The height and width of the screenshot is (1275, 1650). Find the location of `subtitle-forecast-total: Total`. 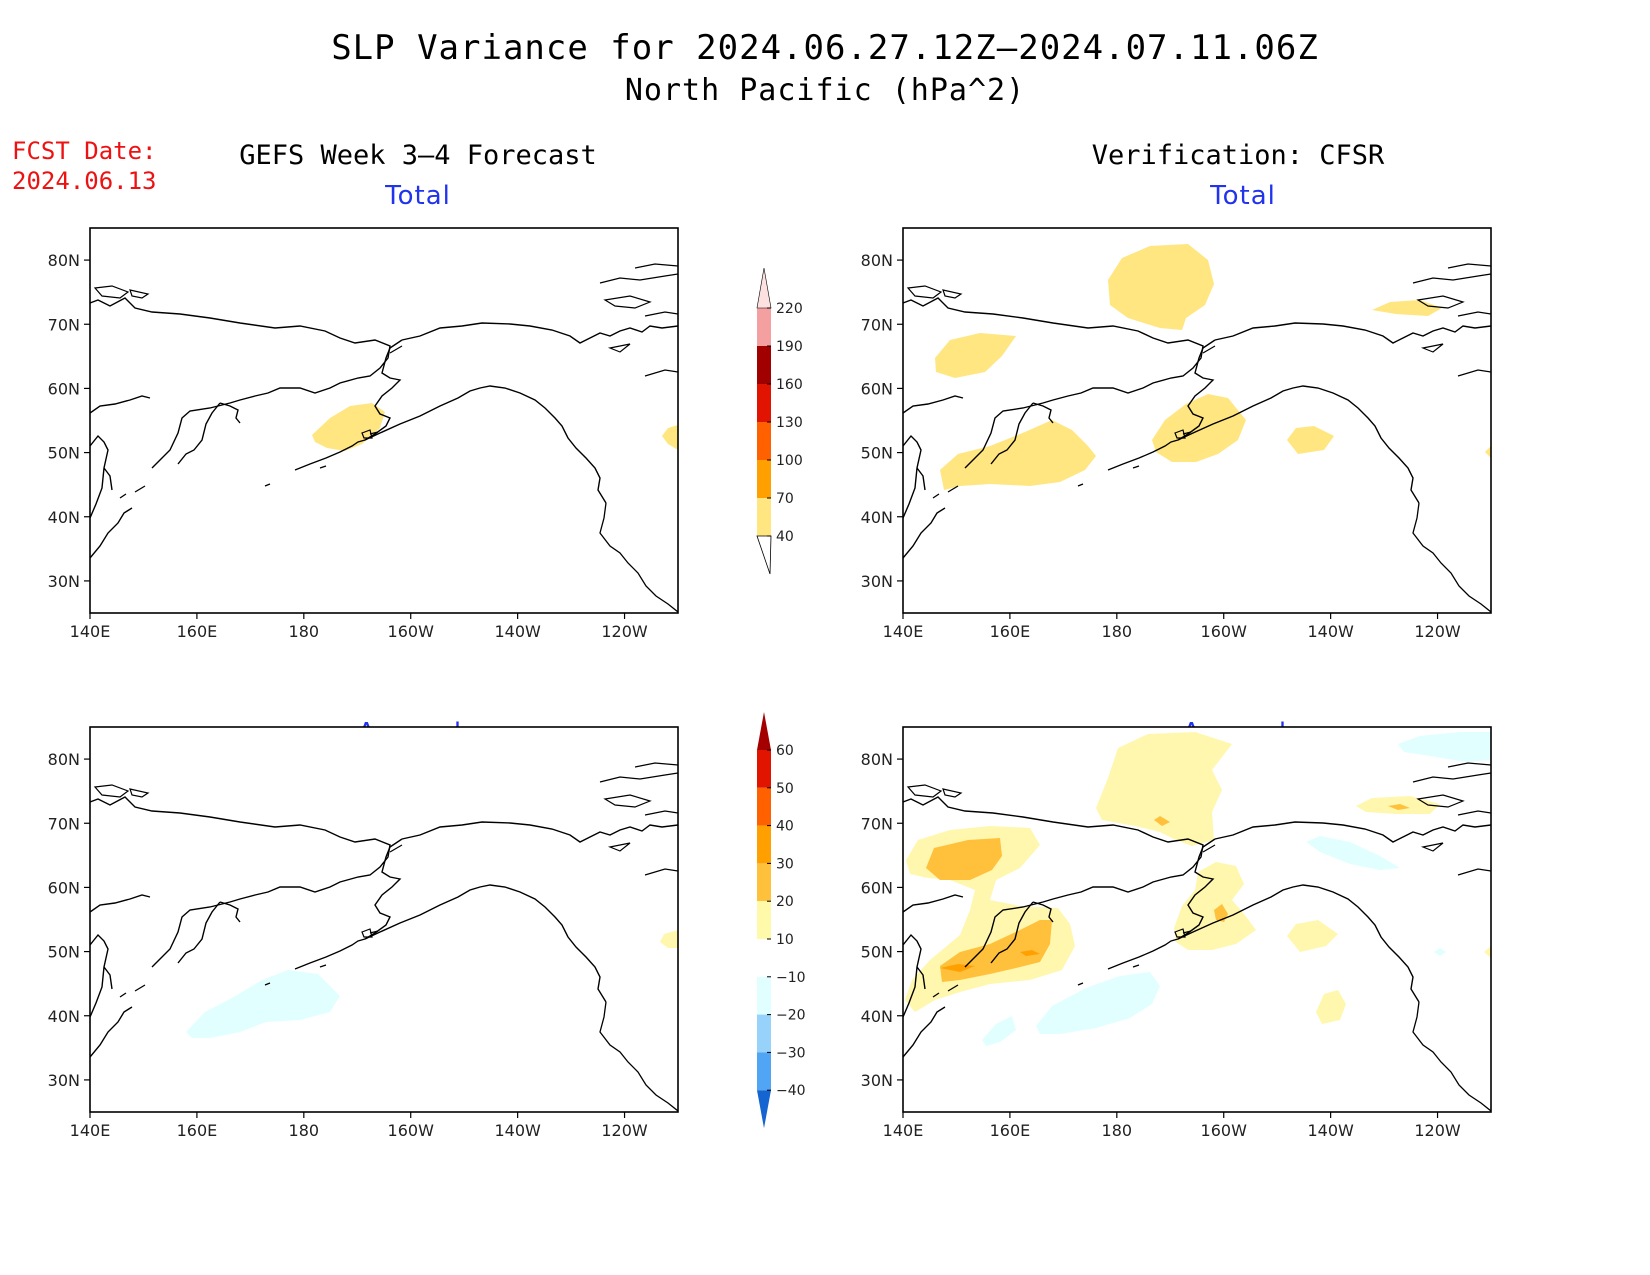

subtitle-forecast-total: Total is located at coordinates (418, 196).